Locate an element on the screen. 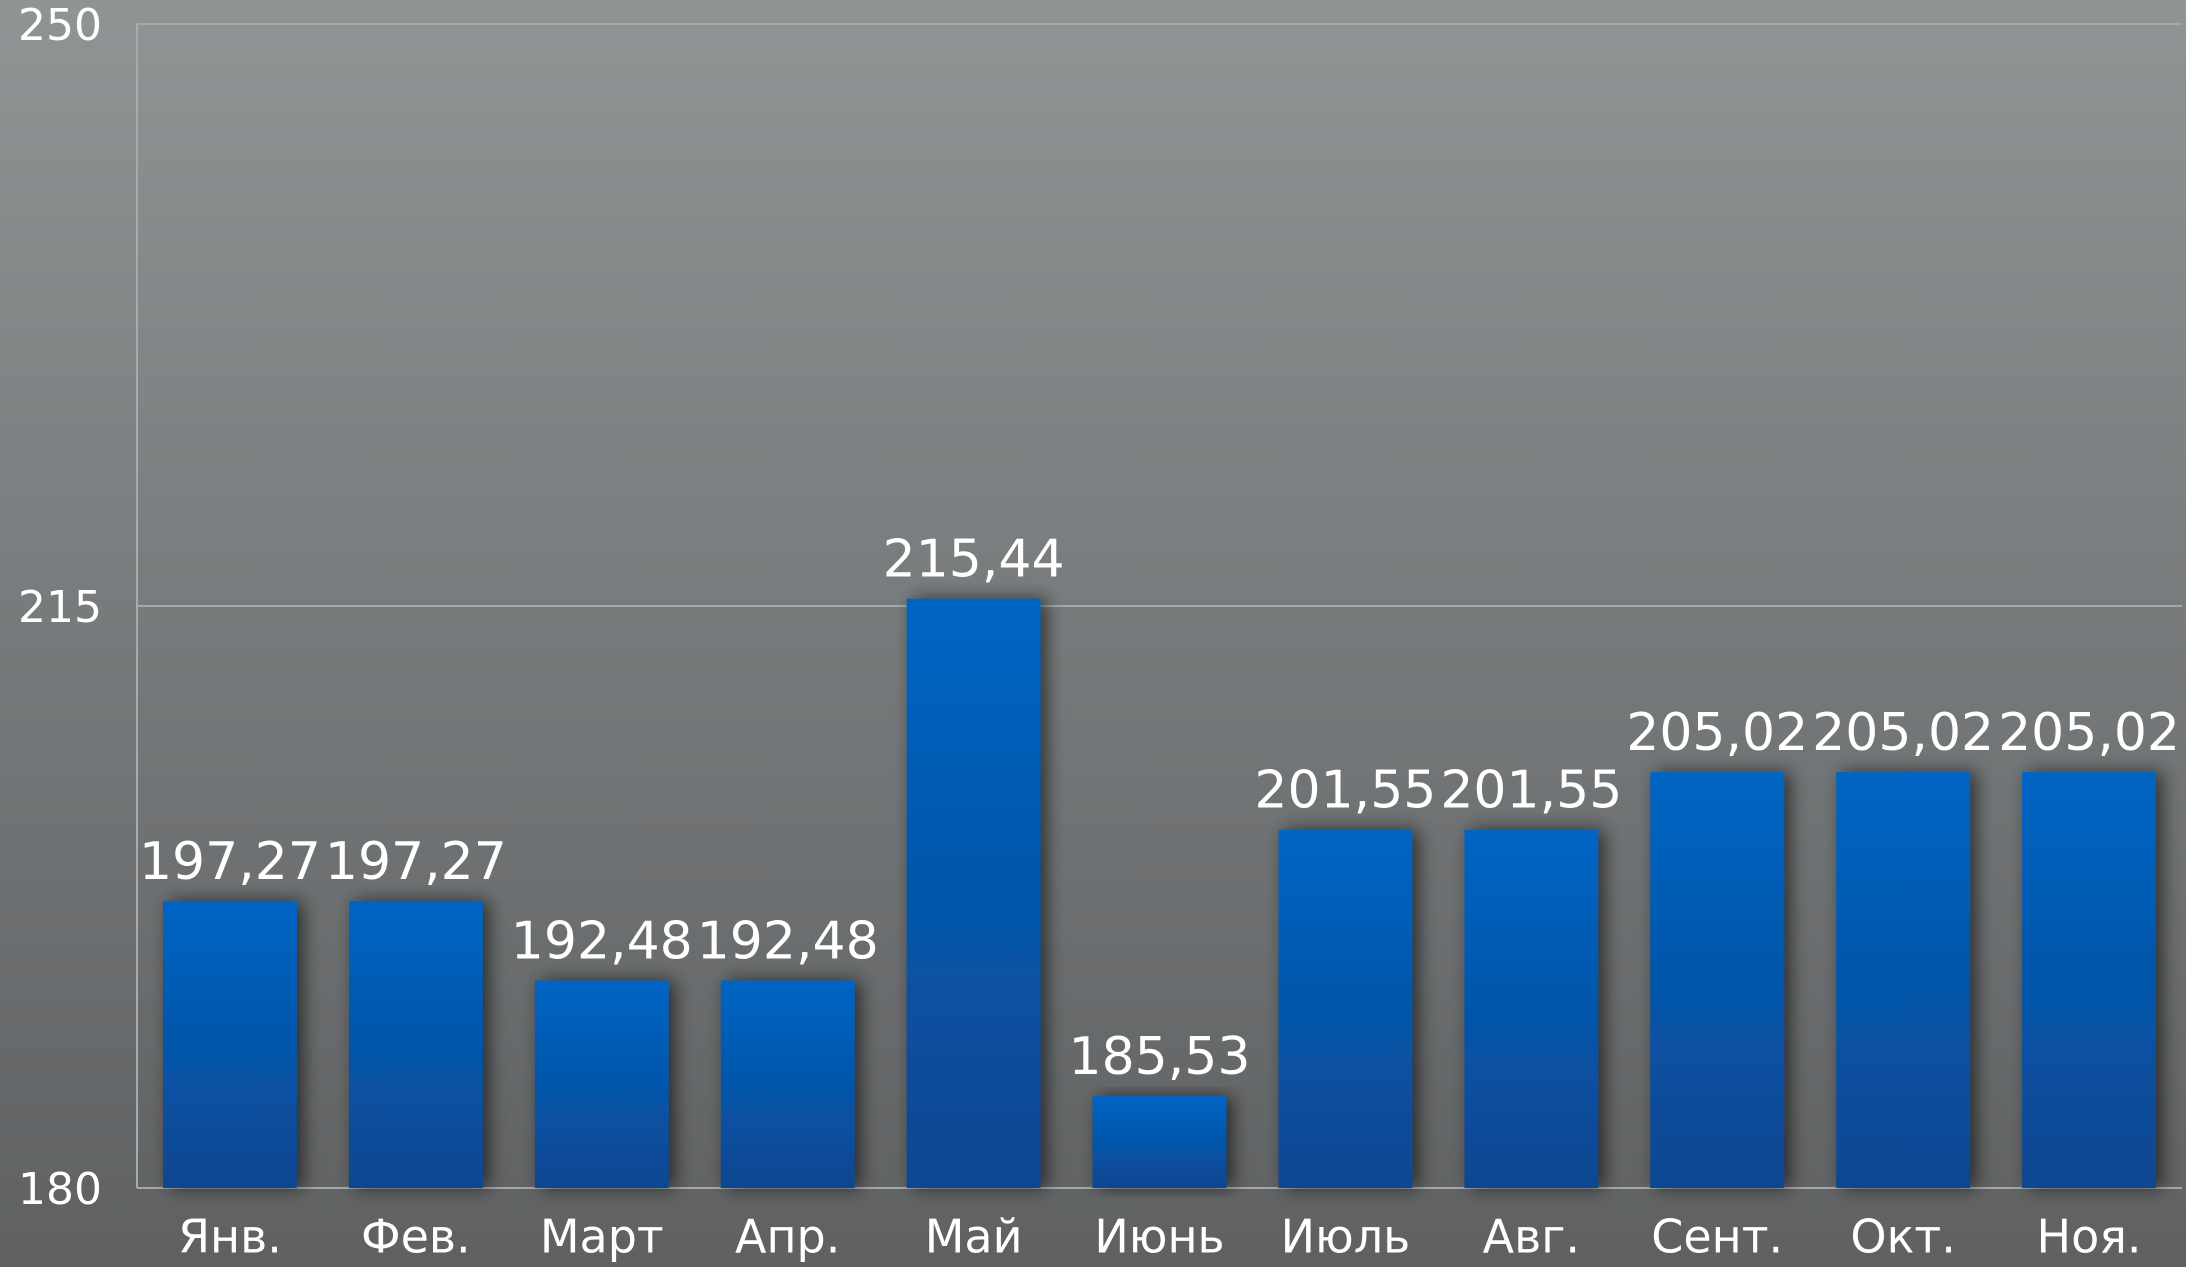 This screenshot has height=1267, width=2186. x-tick-label: Сент. is located at coordinates (1717, 1237).